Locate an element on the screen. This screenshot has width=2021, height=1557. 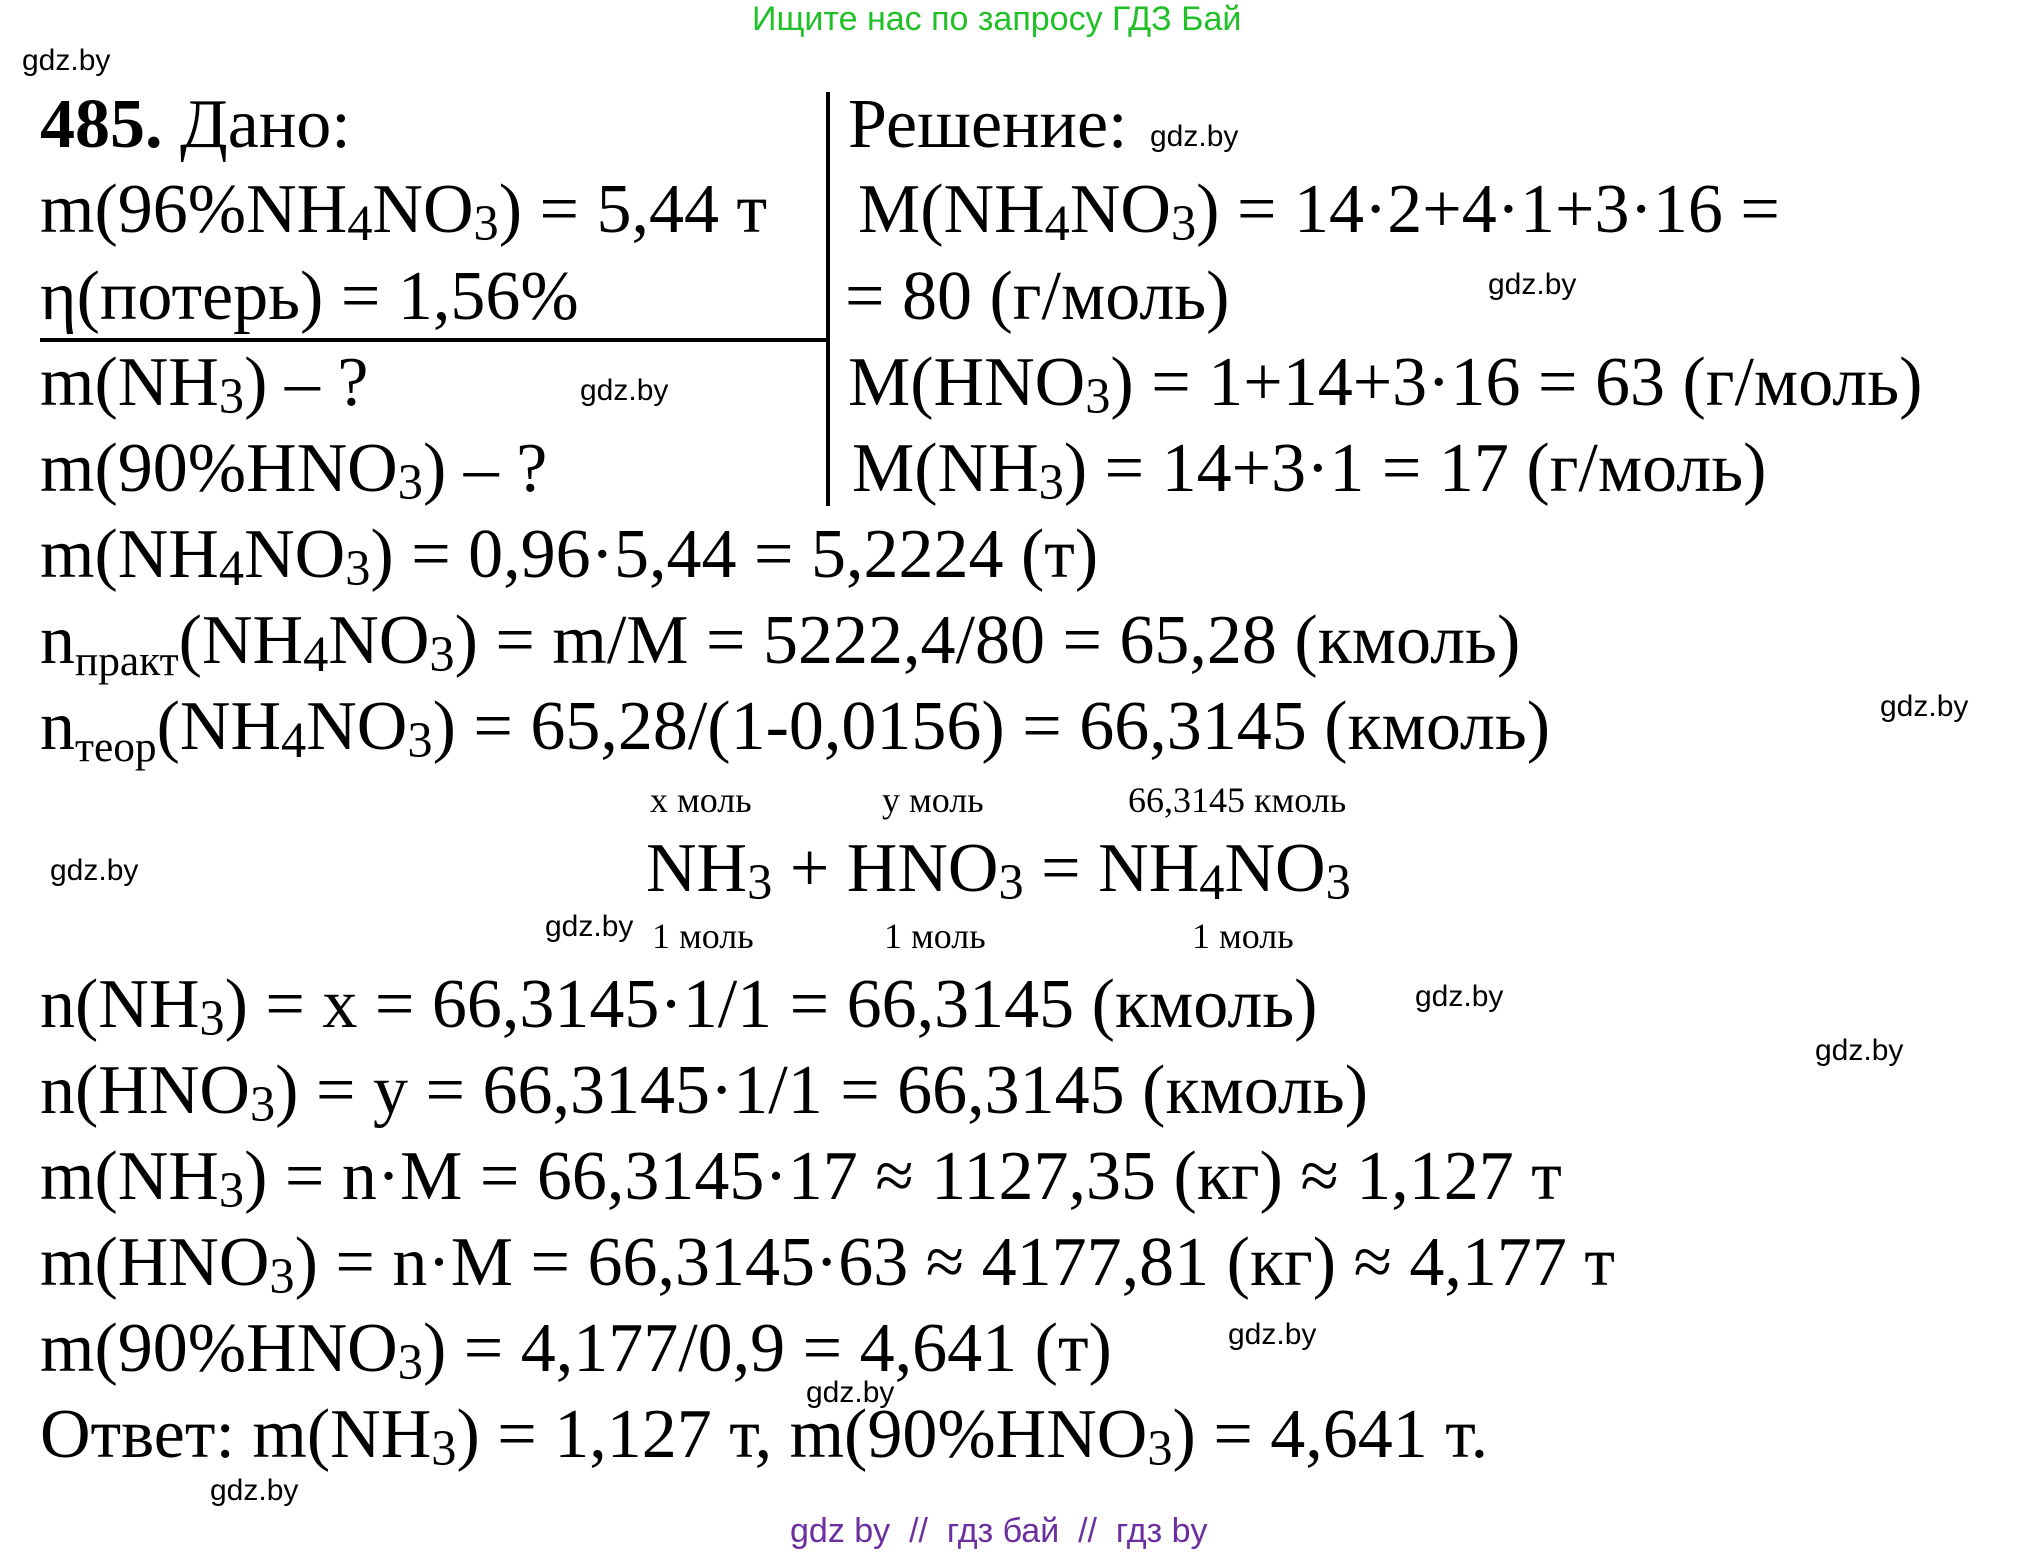
equation-below-nh4no3: 1 моль is located at coordinates (1243, 936).